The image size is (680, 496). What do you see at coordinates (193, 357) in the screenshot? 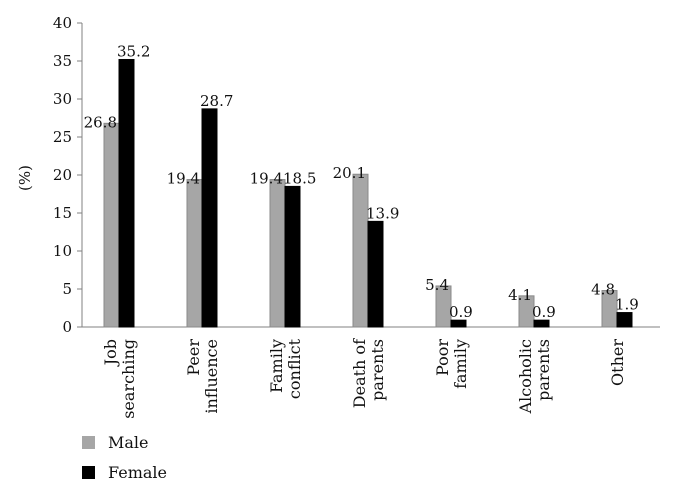
I see `category-label: Peer` at bounding box center [193, 357].